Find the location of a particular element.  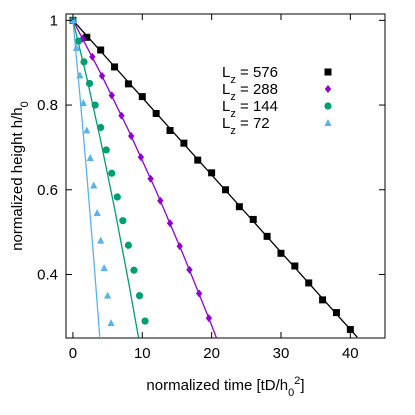

x-axis-label-part: 2 is located at coordinates (297, 381).